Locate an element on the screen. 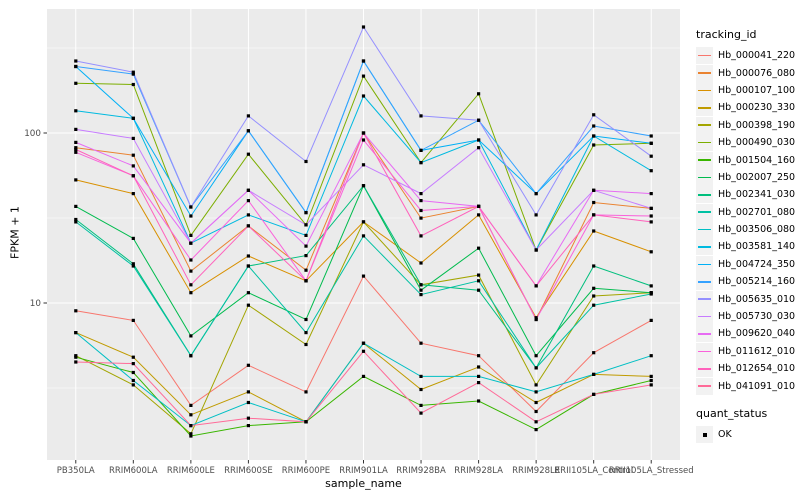  legend-label: Hb_000490_030 is located at coordinates (757, 143).